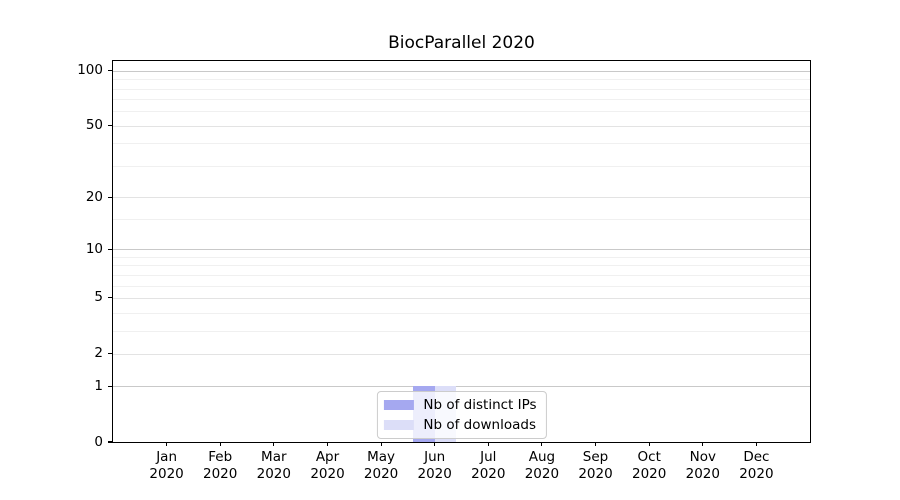 The width and height of the screenshot is (900, 500). I want to click on y-axis-tick-label: 10, so click(94, 248).